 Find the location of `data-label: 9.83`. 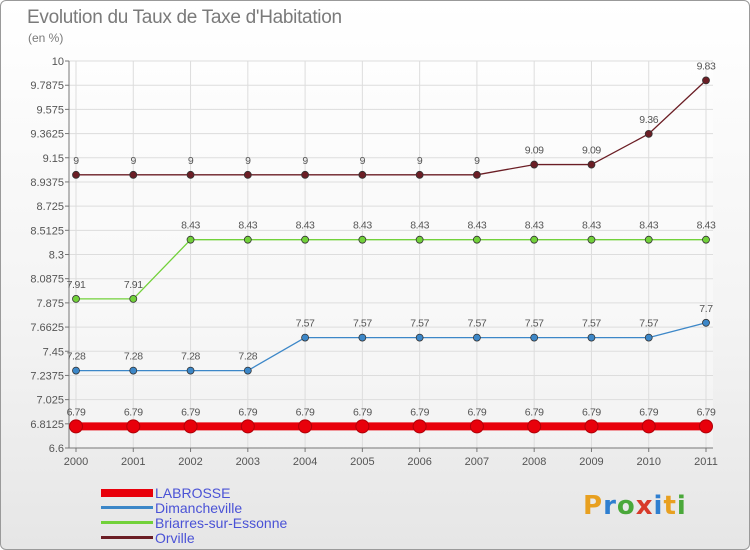

data-label: 9.83 is located at coordinates (706, 66).